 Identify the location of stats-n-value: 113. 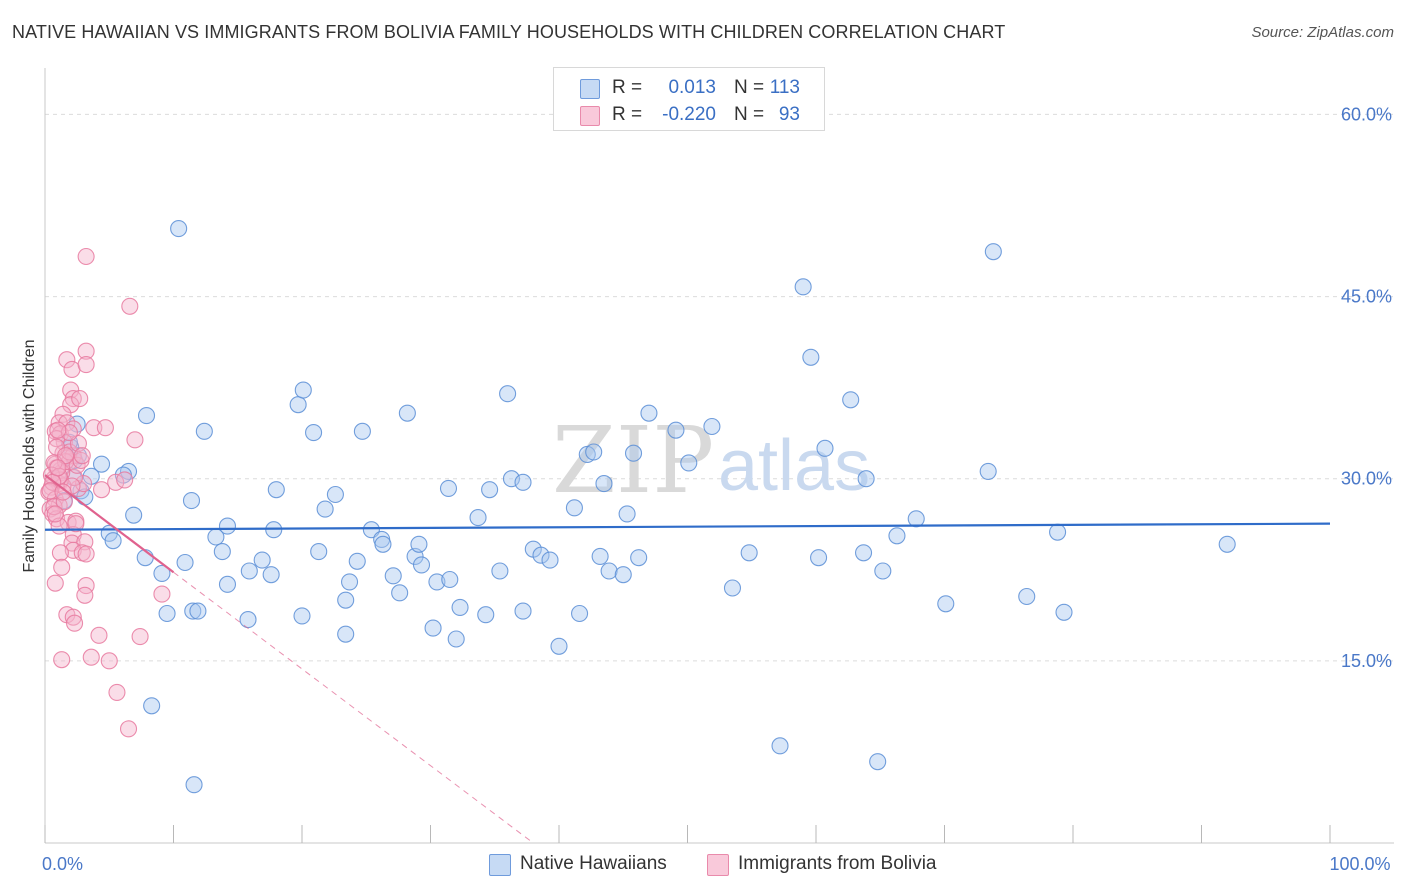
(784, 87).